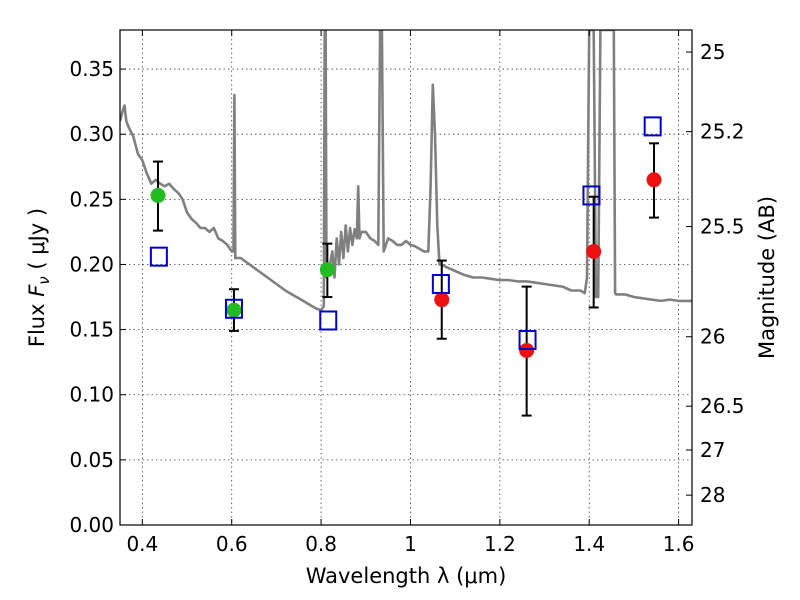 This screenshot has height=600, width=800. What do you see at coordinates (767, 277) in the screenshot?
I see `right-axis-label: Magnitude (AB)` at bounding box center [767, 277].